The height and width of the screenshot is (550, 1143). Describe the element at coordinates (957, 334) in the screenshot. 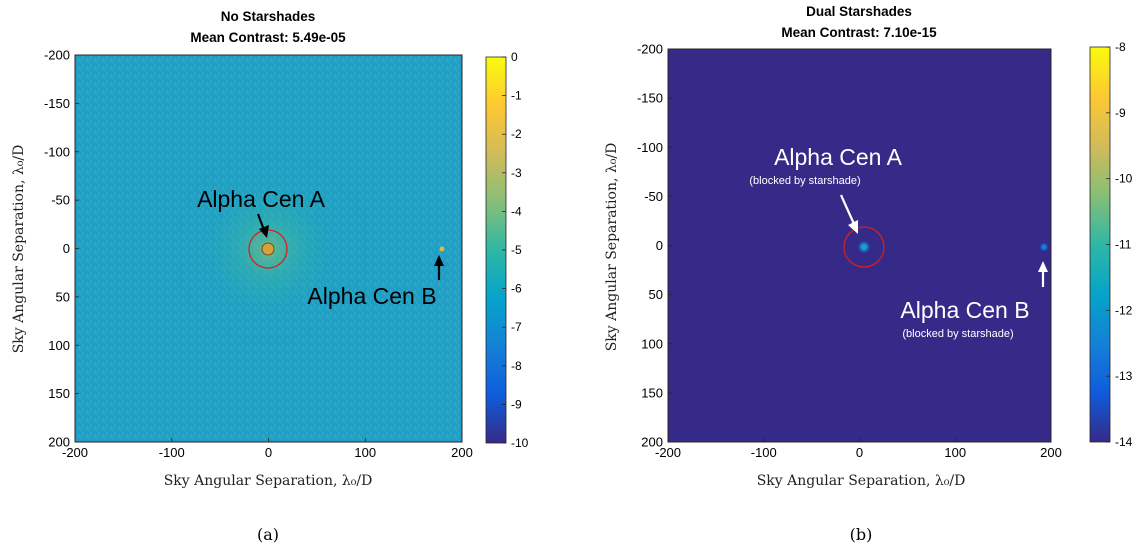

I see `panel-b-alpha-cen-b-sublabel: (blocked by starshade)` at that location.